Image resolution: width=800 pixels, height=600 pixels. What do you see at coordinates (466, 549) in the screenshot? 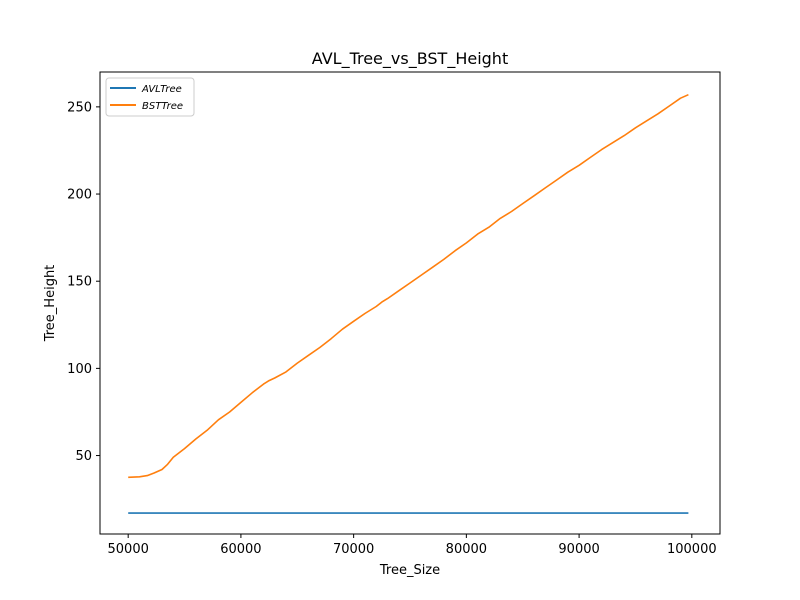
I see `x-tick-label: 80000` at bounding box center [466, 549].